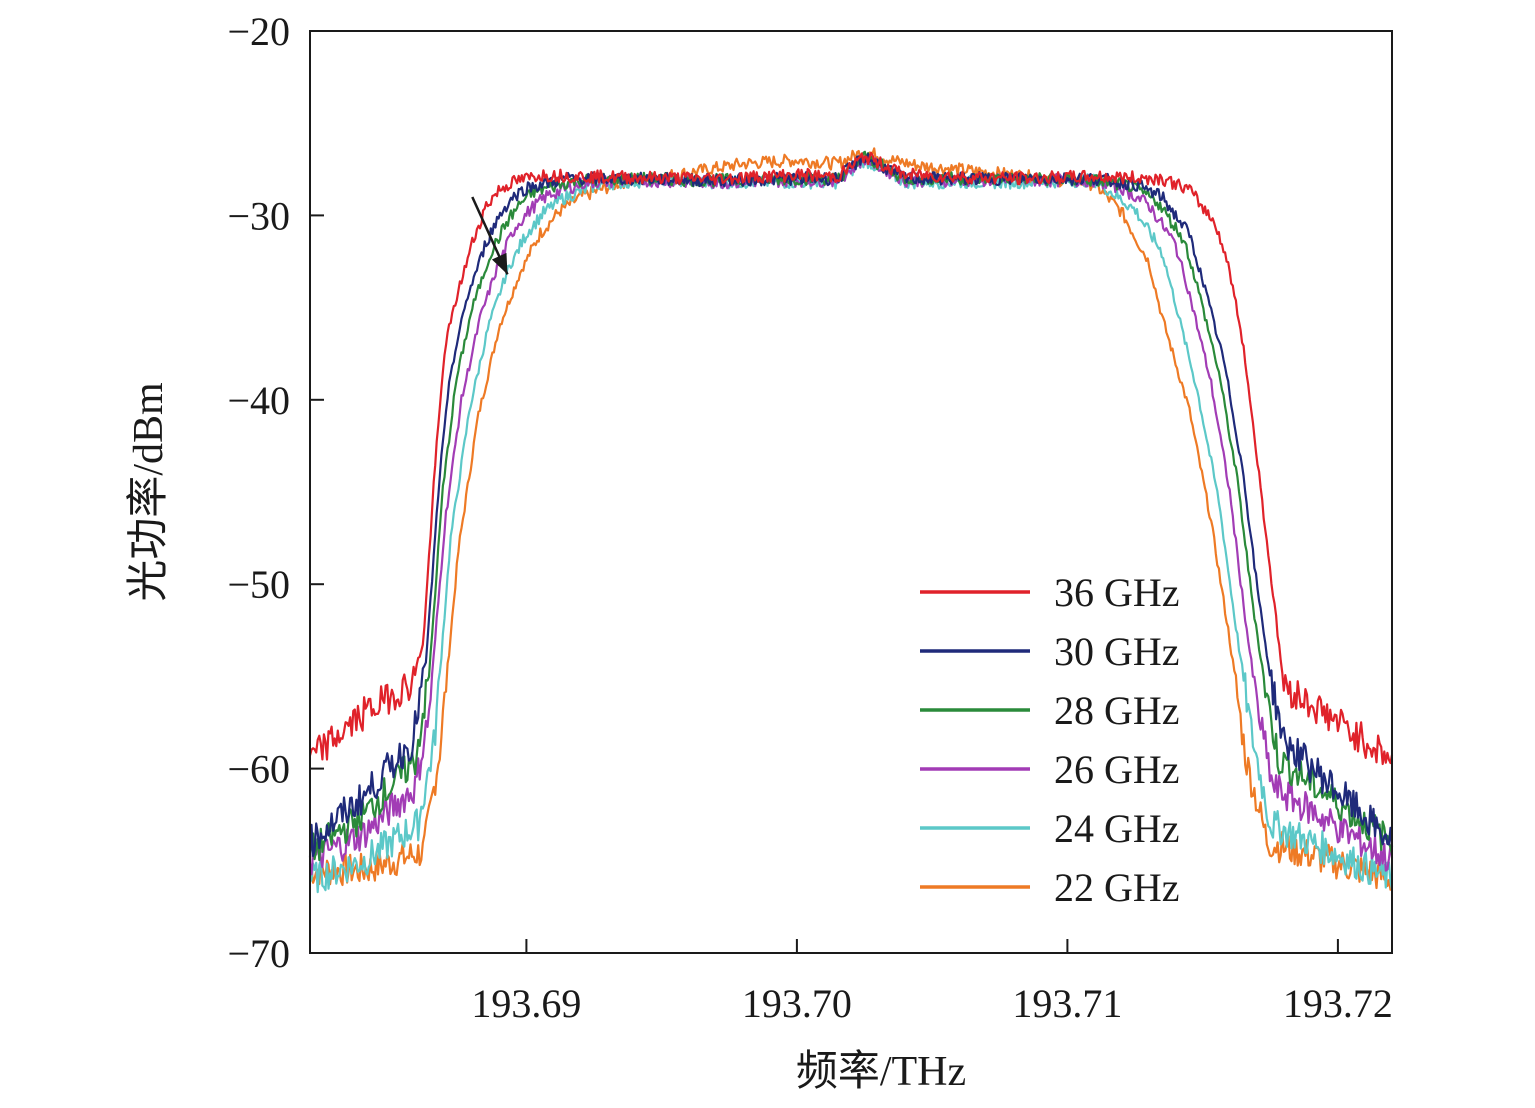  I want to click on y-axis-label: 光功率/dBm, so click(148, 492).